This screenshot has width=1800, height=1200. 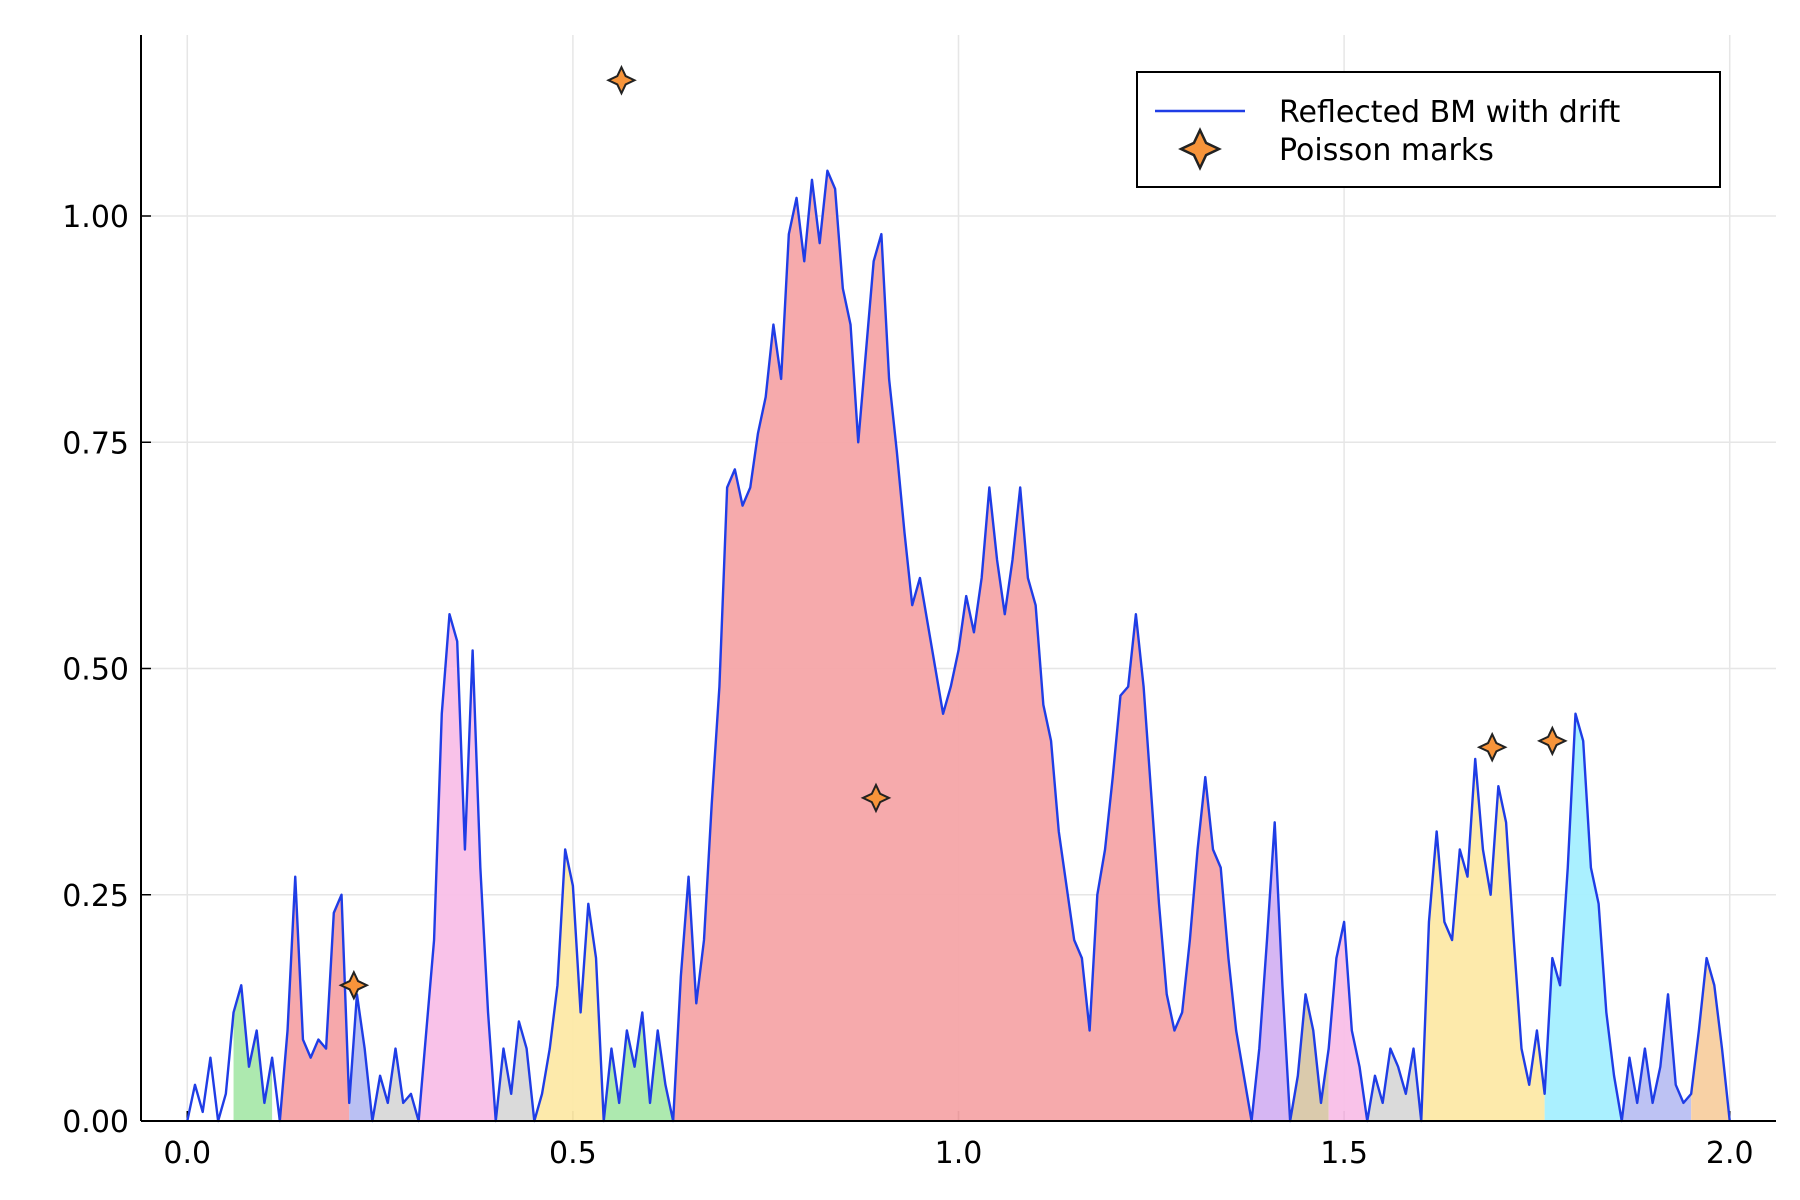 I want to click on legend-label: Poisson marks, so click(x=1386, y=150).